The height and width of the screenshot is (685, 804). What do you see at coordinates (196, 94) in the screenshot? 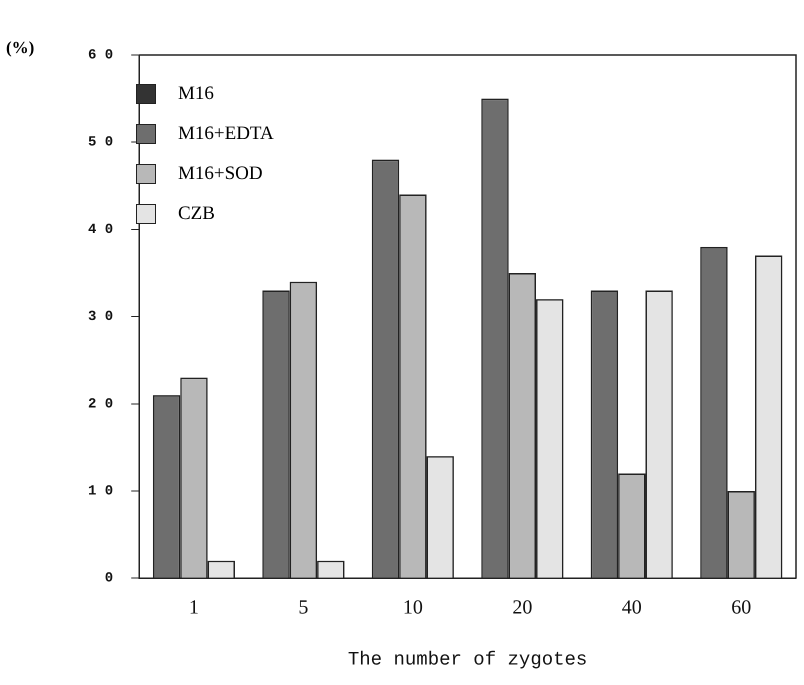
I see `legend-label: M16` at bounding box center [196, 94].